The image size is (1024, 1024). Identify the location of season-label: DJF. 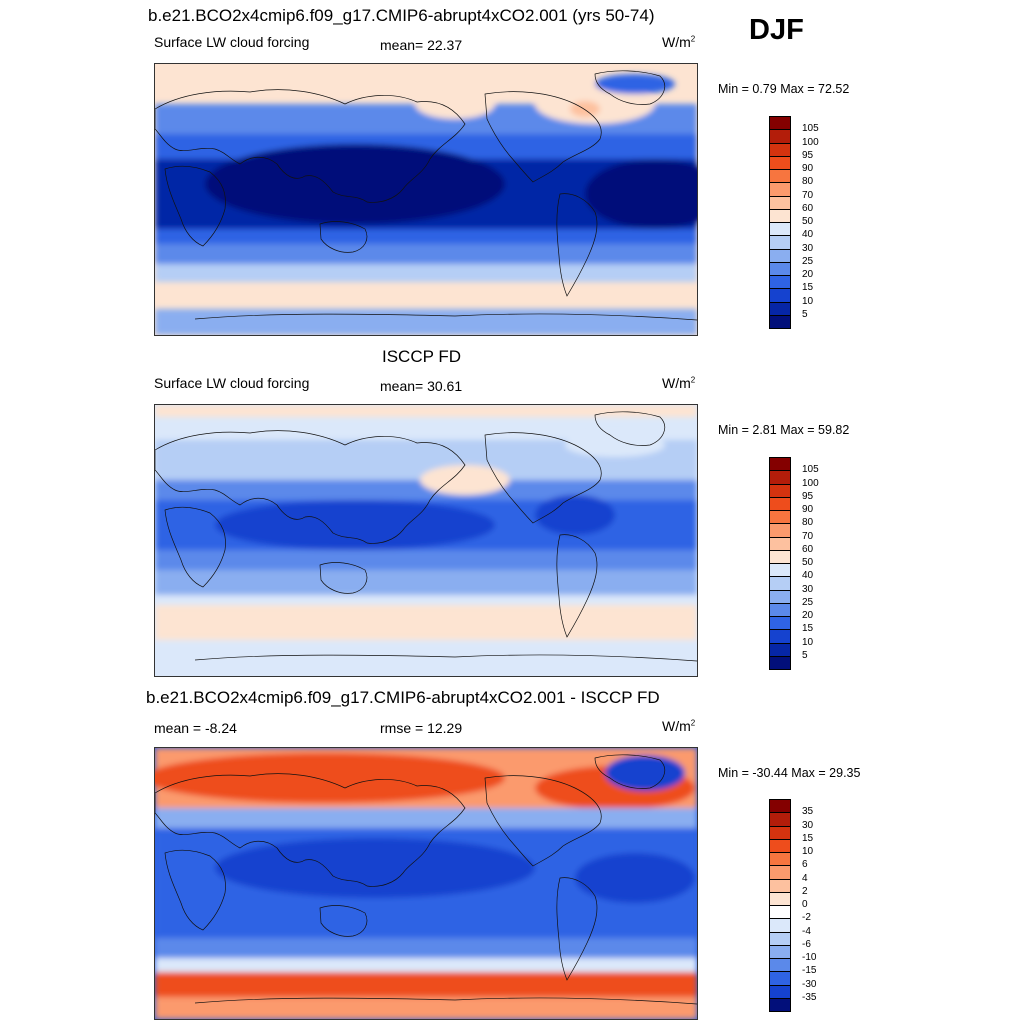
(776, 30).